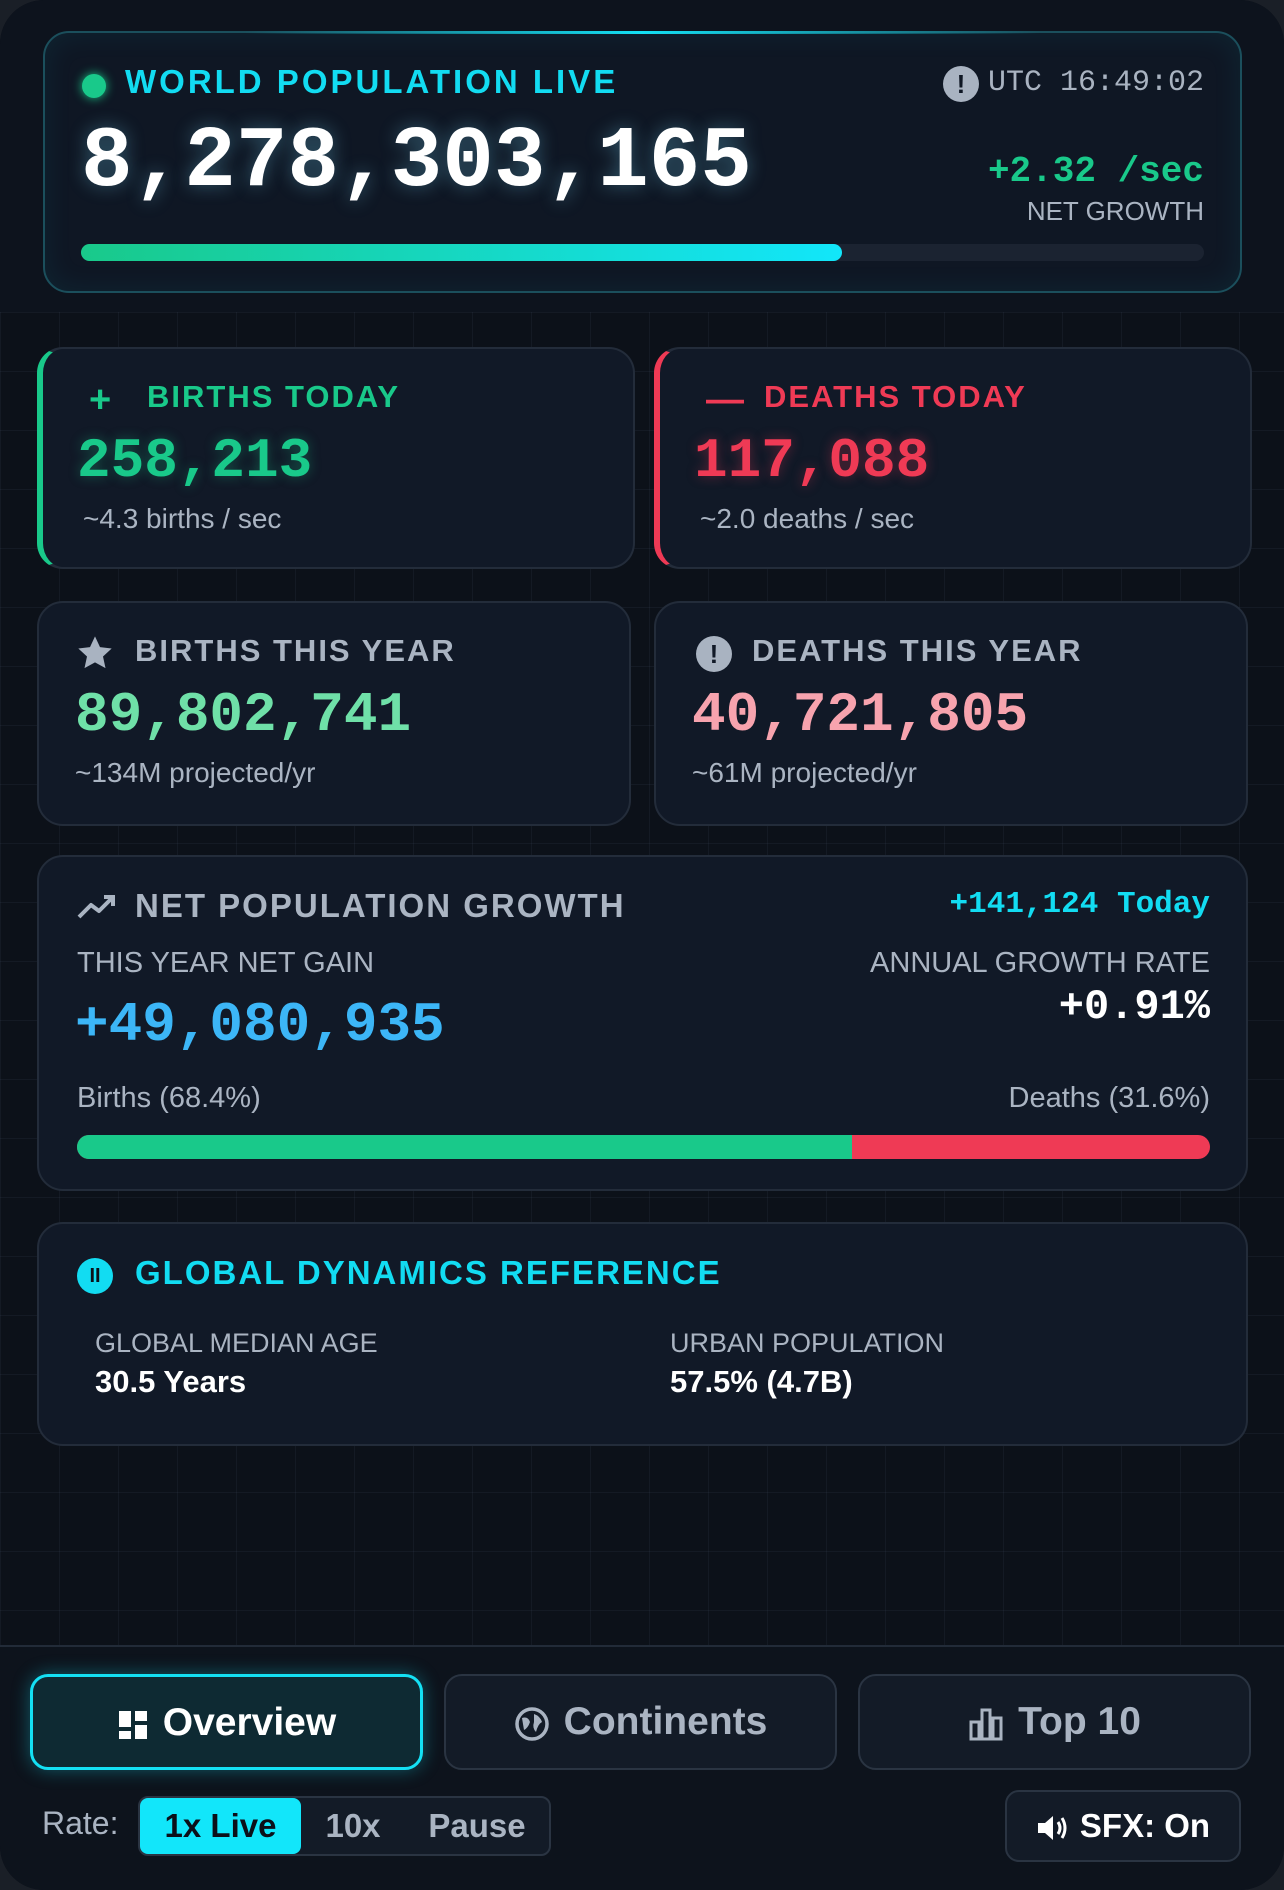 This screenshot has width=1284, height=1890. Describe the element at coordinates (171, 1381) in the screenshot. I see `median-age-value: 30.5 Years` at that location.